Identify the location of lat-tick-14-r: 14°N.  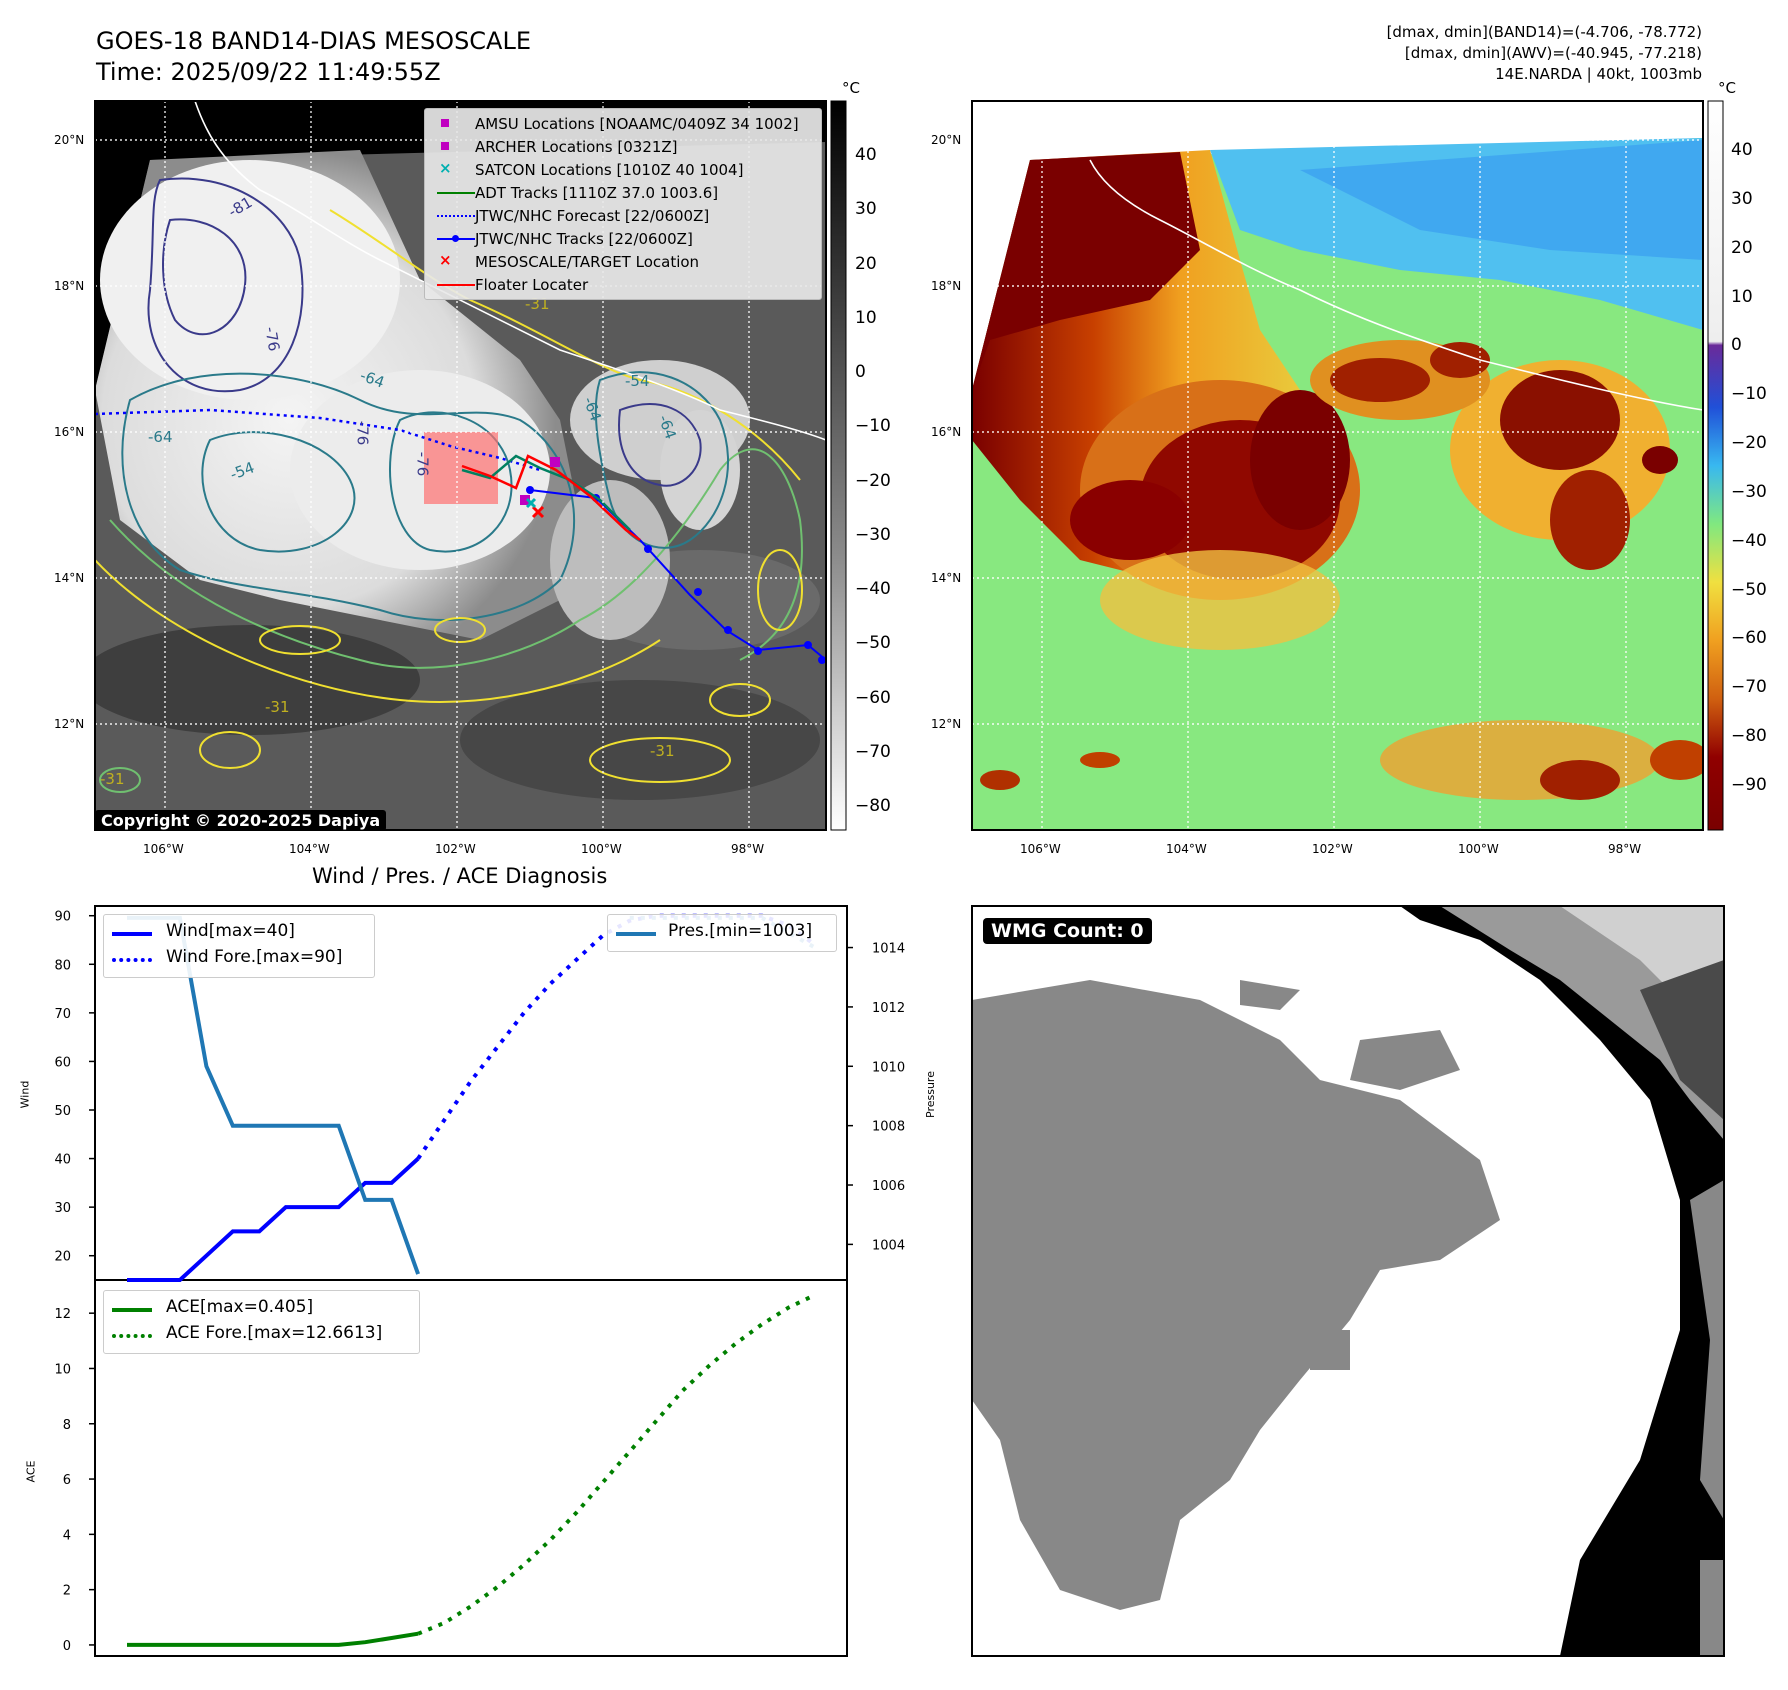
(946, 578).